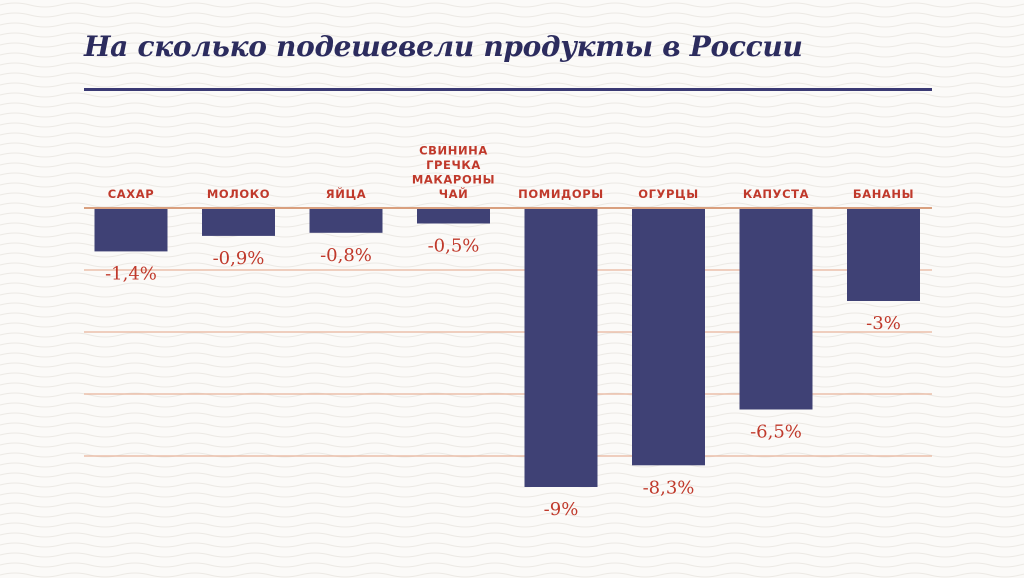  I want to click on value-label-0: -1,4%, so click(131, 273).